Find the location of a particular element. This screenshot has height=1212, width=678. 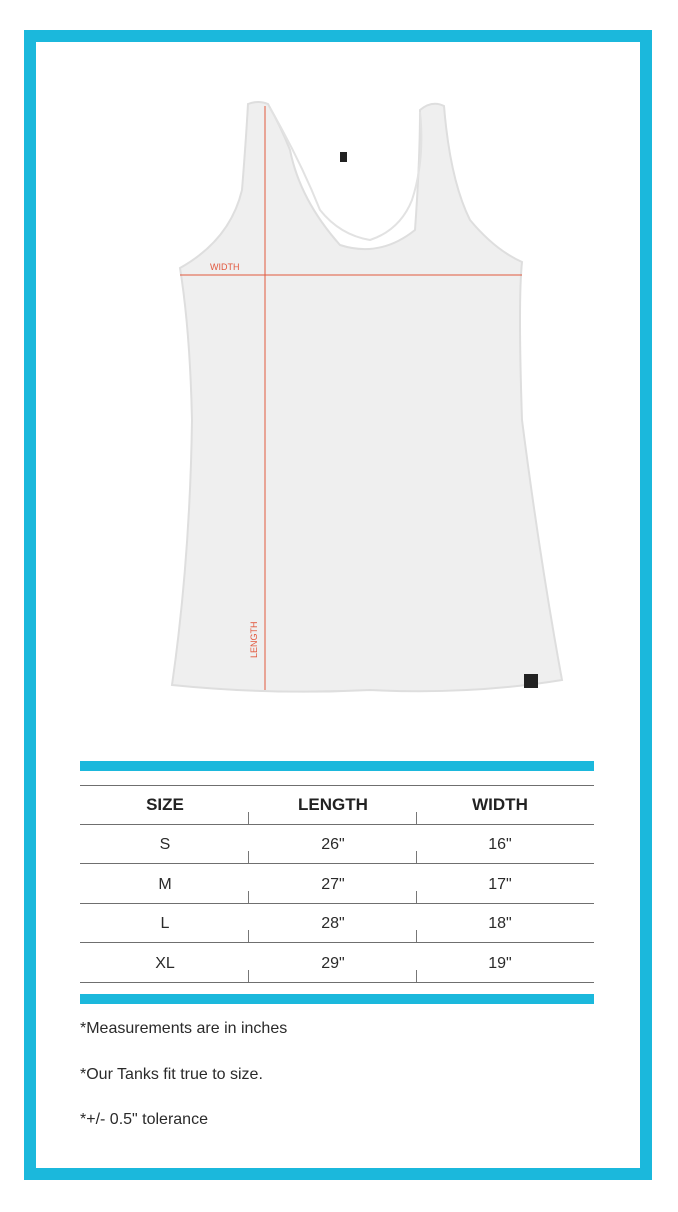

note-fit: *Our Tanks fit true to size. is located at coordinates (171, 1074).